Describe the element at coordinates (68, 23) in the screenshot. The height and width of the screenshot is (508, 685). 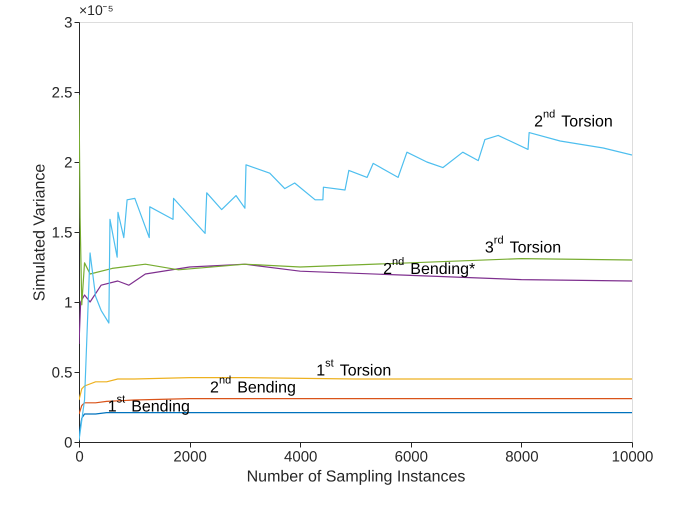
I see `y-tick-label: 3` at that location.